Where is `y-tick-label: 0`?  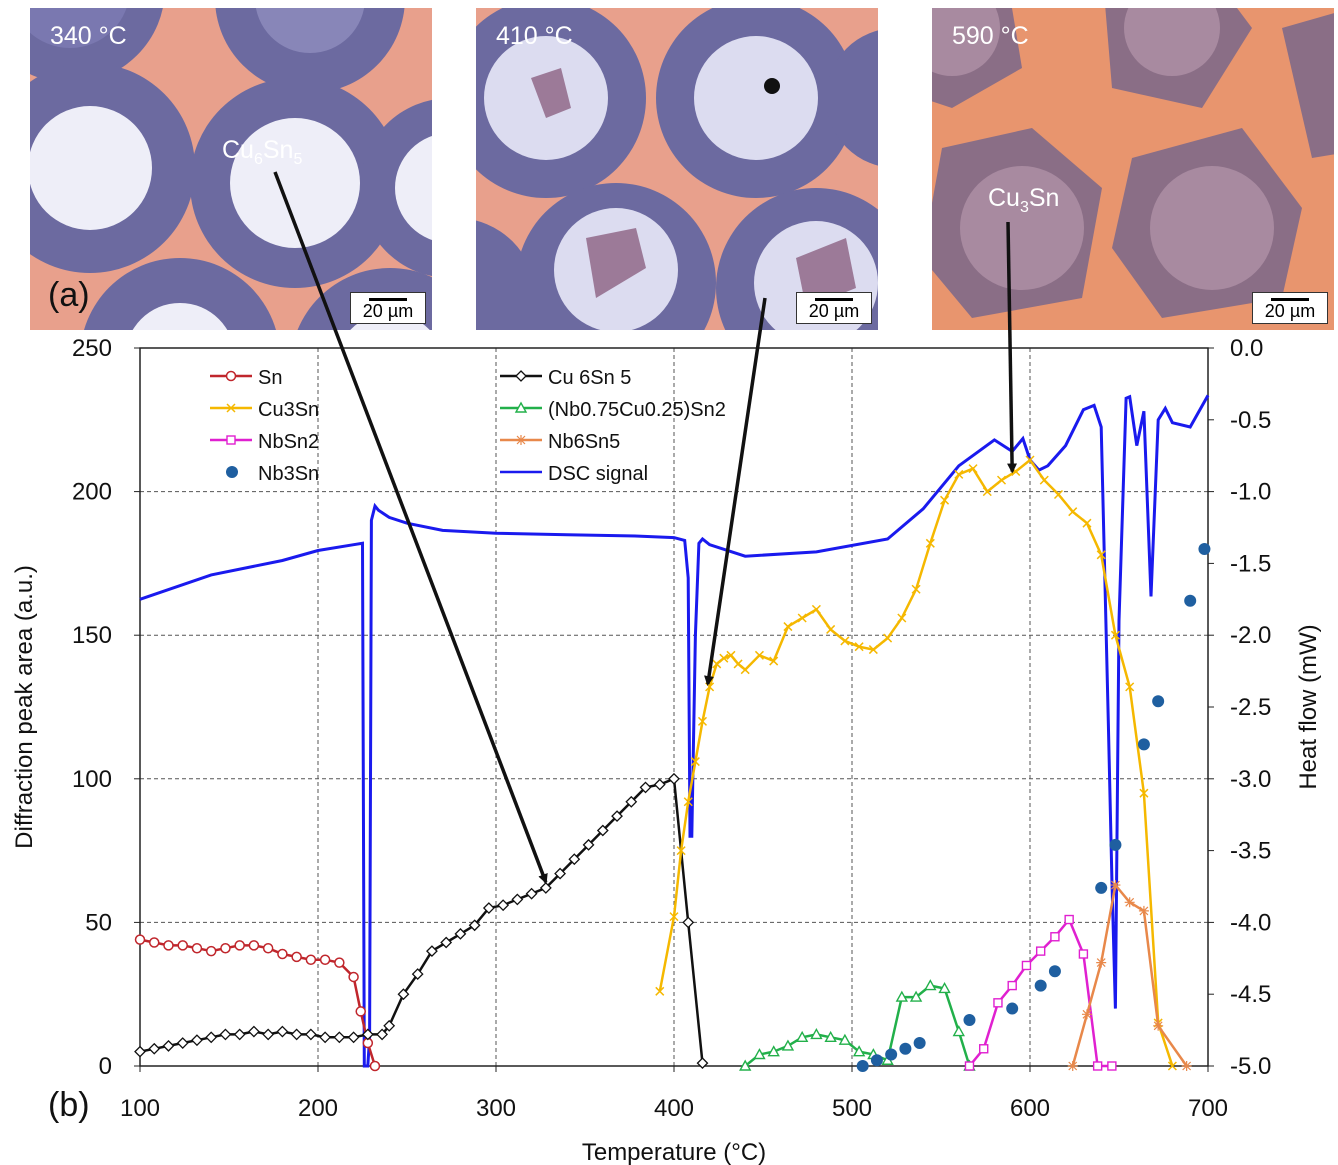
y-tick-label: 0 is located at coordinates (105, 1066).